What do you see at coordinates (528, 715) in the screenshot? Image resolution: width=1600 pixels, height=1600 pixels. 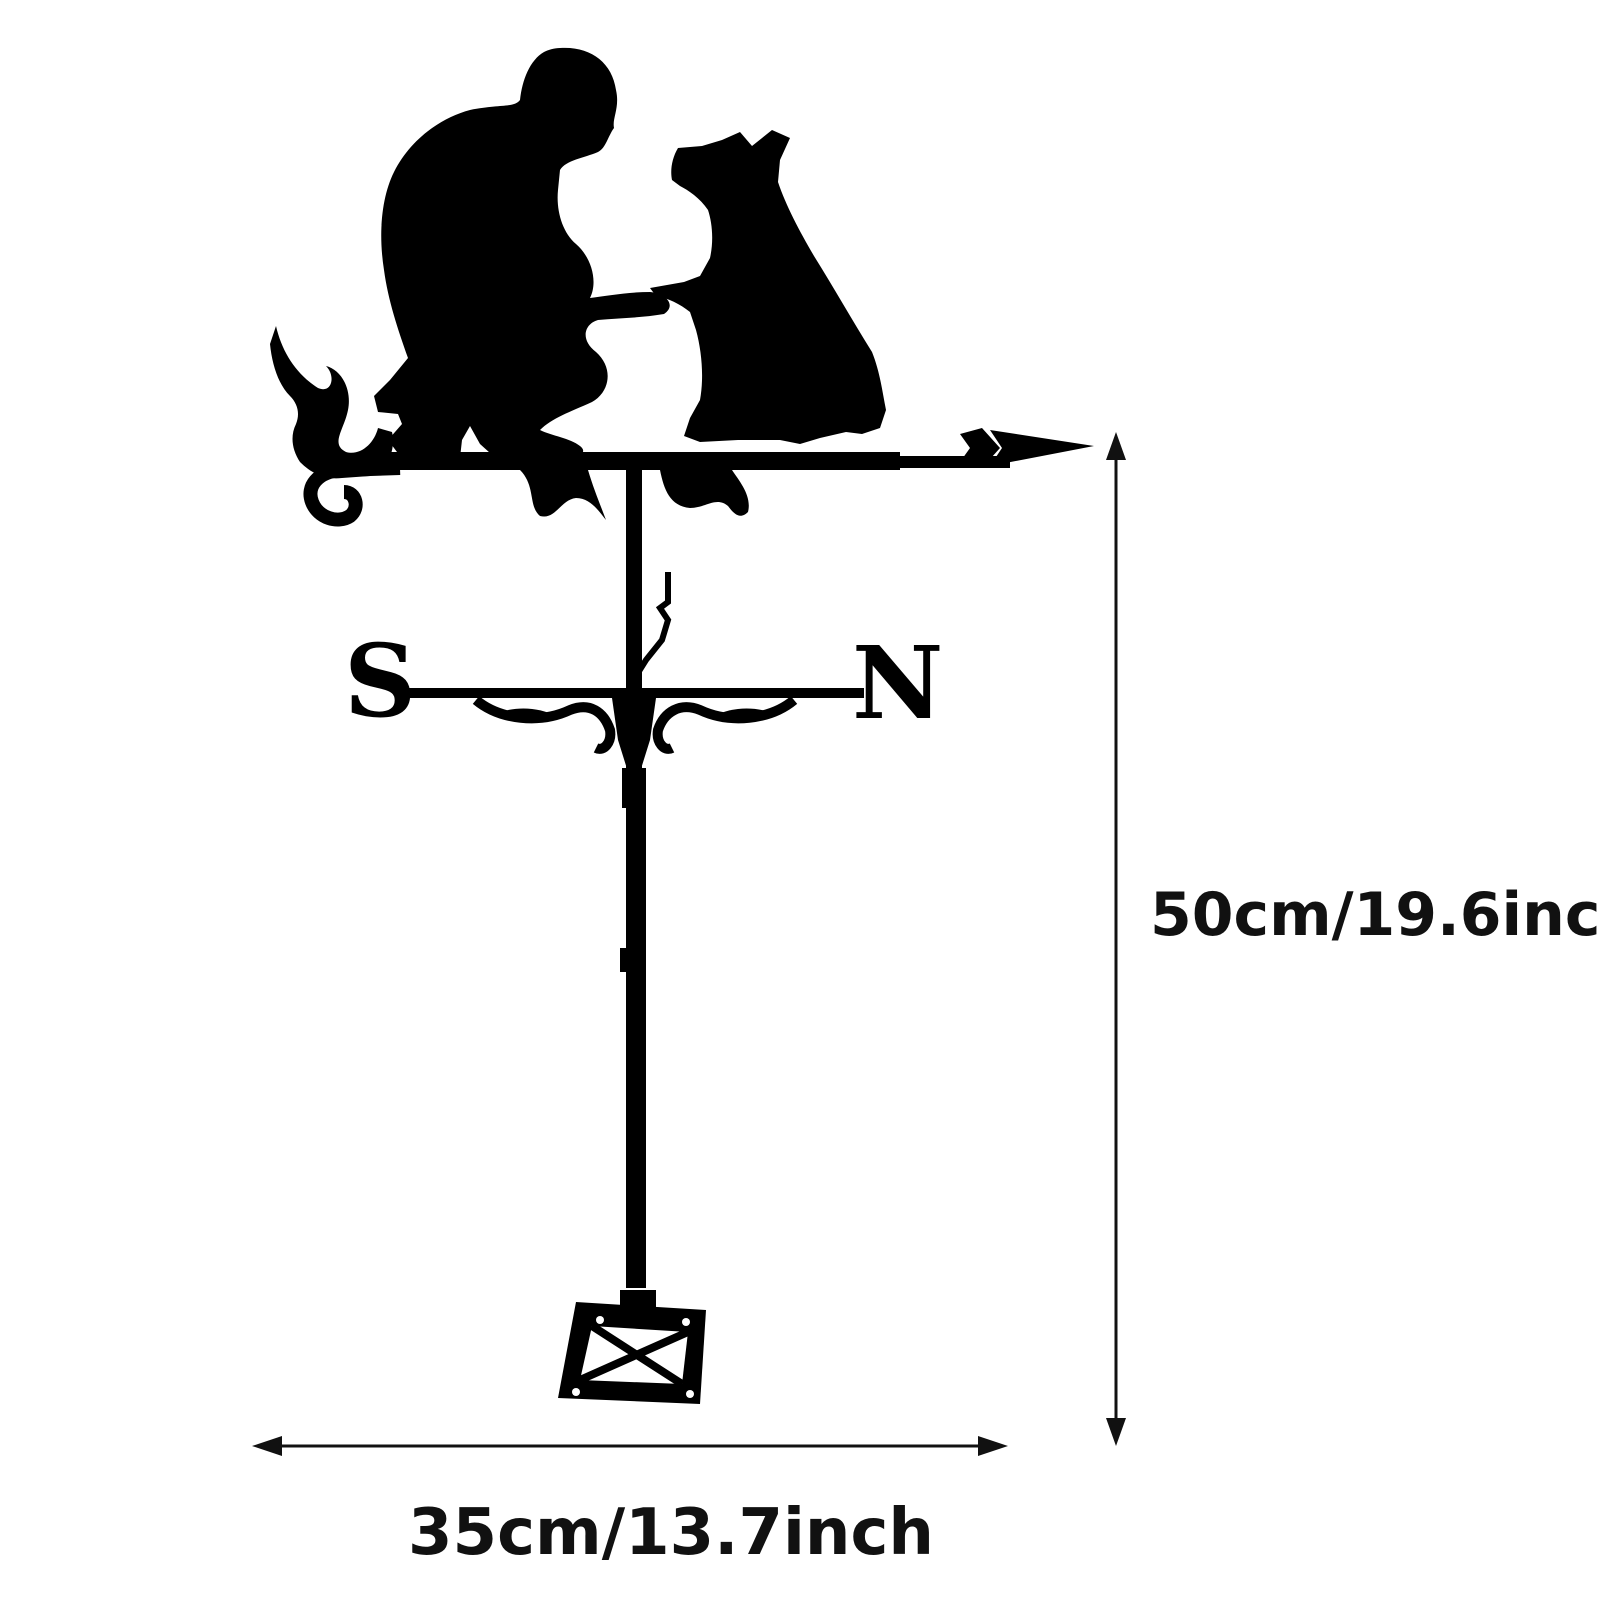 I see `compass-leaf-left` at bounding box center [528, 715].